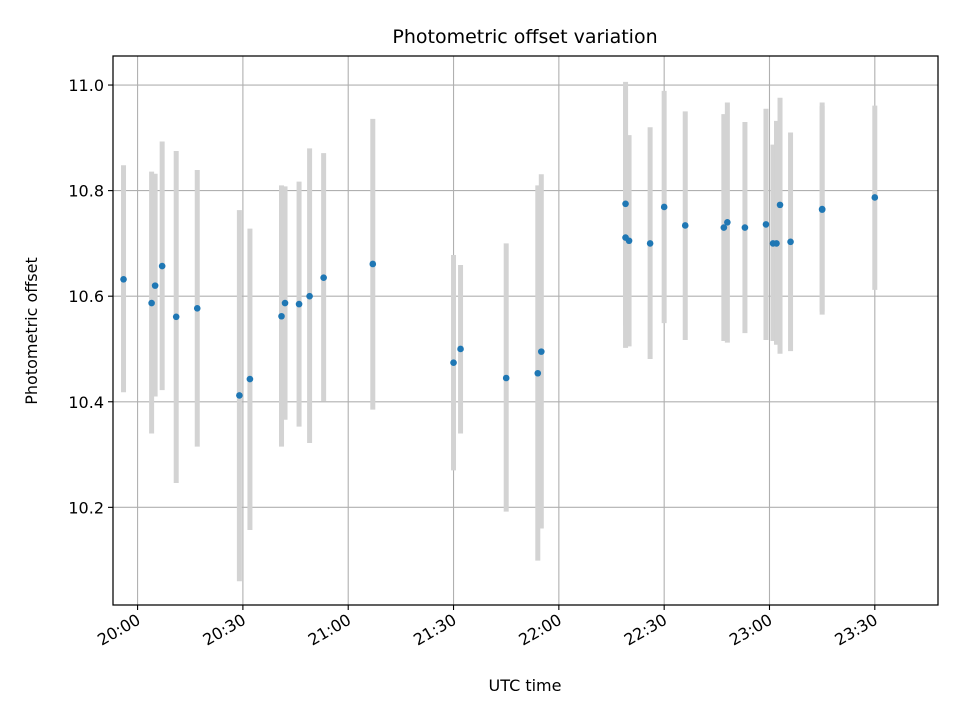  I want to click on y-tick-label: 10.4, so click(86, 402).